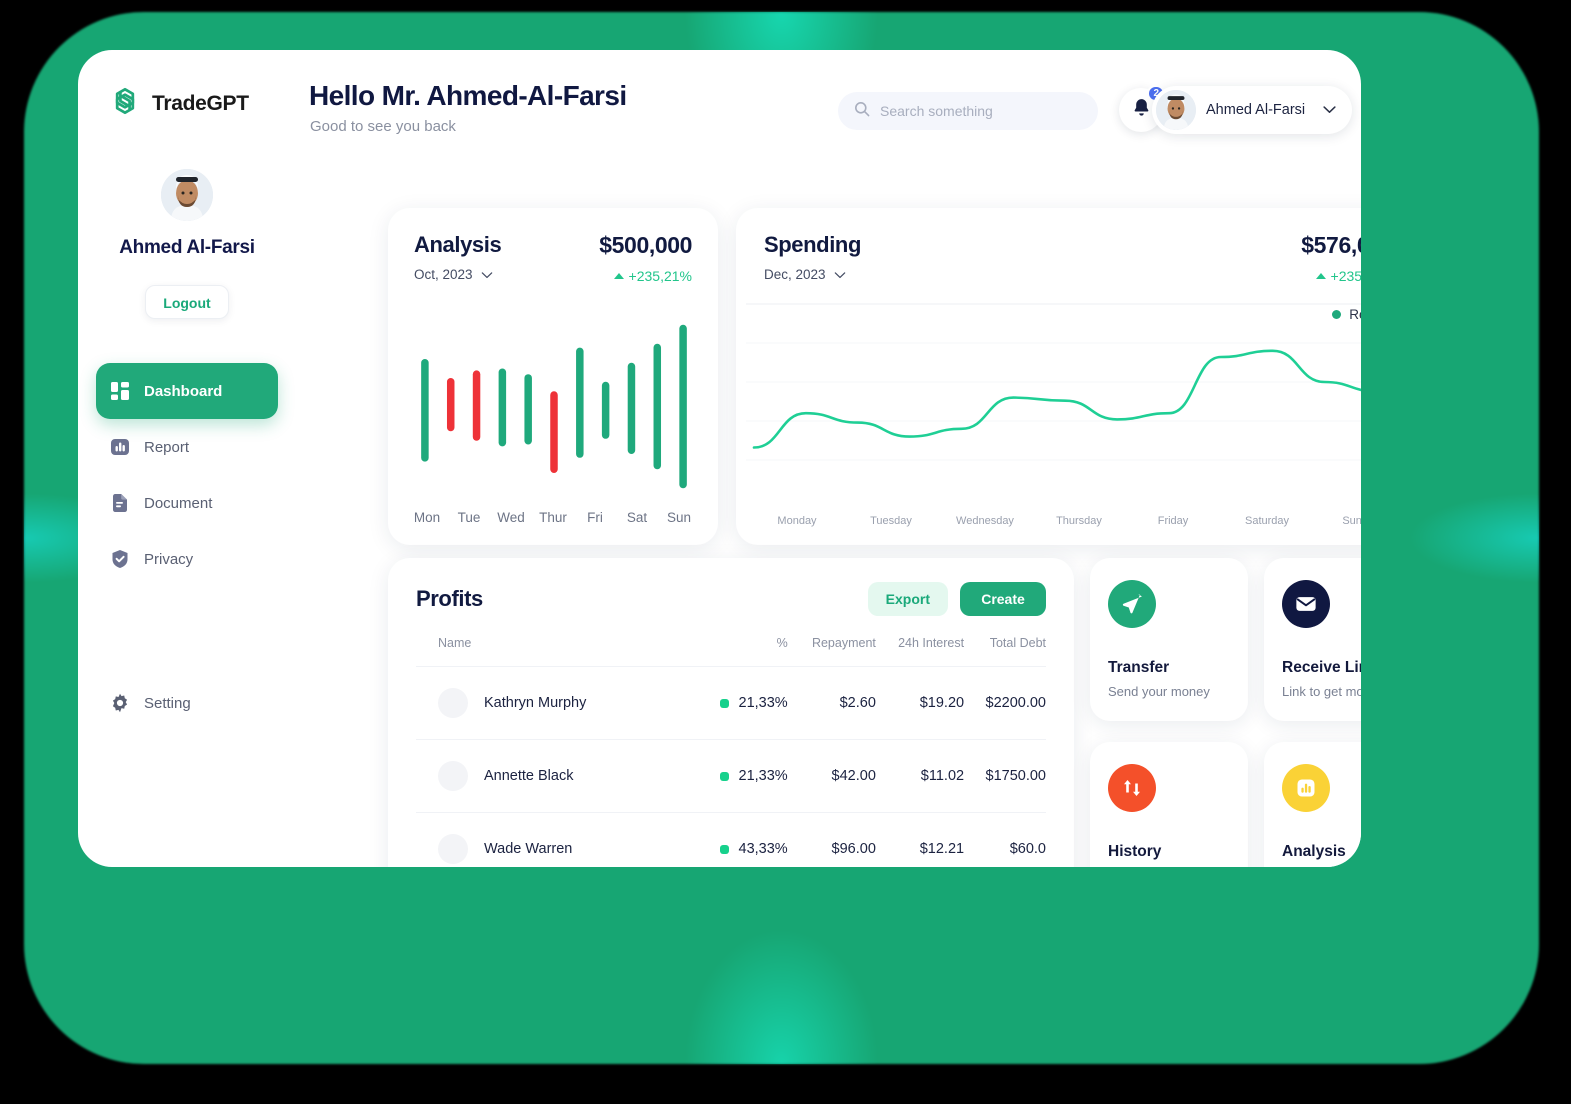  What do you see at coordinates (679, 517) in the screenshot?
I see `axis-tick: Sun` at bounding box center [679, 517].